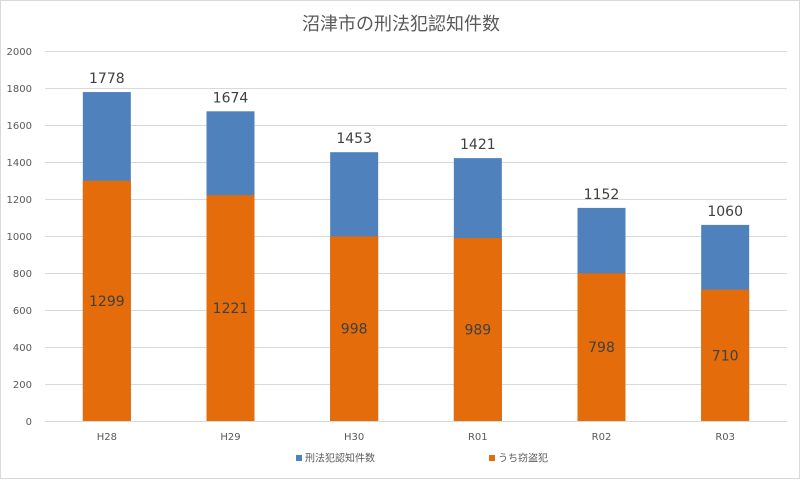 Image resolution: width=800 pixels, height=480 pixels. I want to click on data-label-theft: 989, so click(477, 331).